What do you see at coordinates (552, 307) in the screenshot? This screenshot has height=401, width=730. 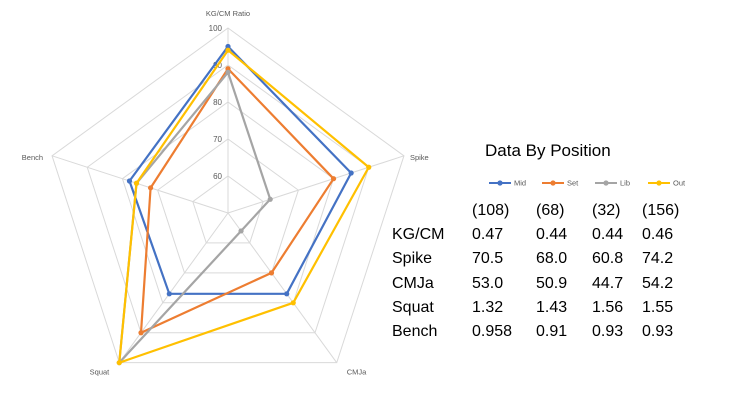 I see `table-cell: 1.43` at bounding box center [552, 307].